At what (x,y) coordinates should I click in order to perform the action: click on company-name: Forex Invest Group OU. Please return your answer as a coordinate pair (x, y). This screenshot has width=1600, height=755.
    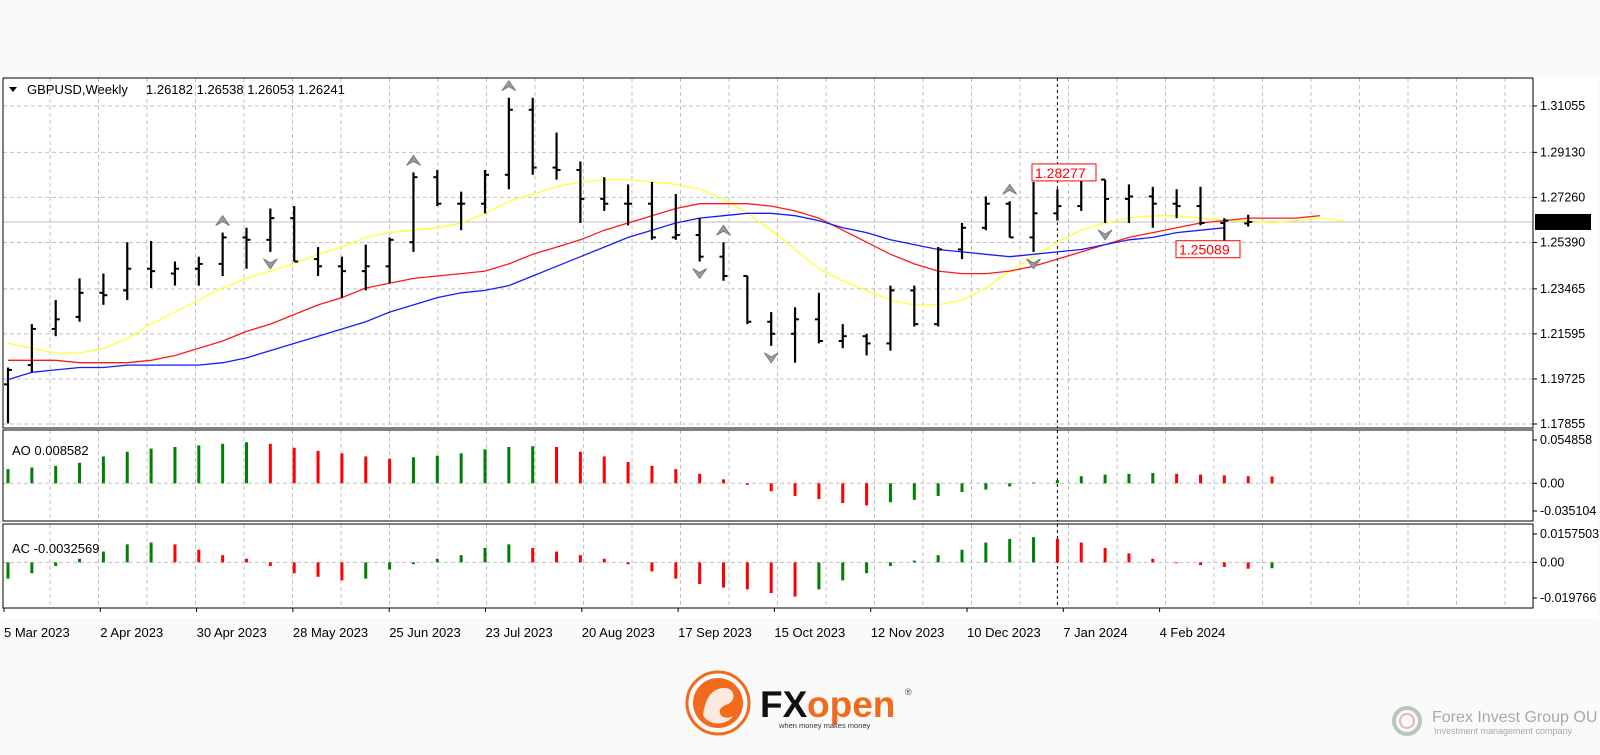
    Looking at the image, I should click on (1514, 717).